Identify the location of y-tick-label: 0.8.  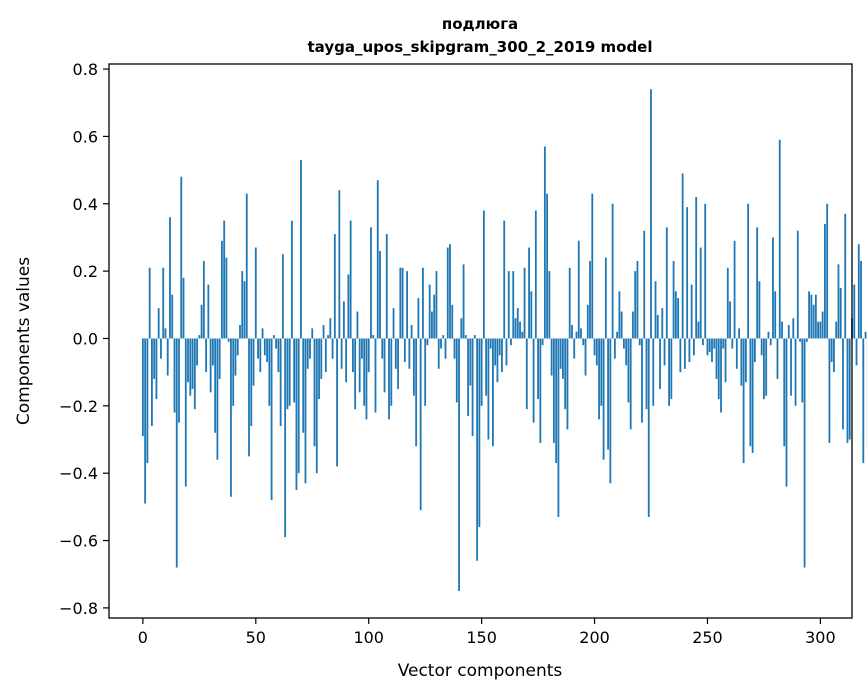
(85, 69).